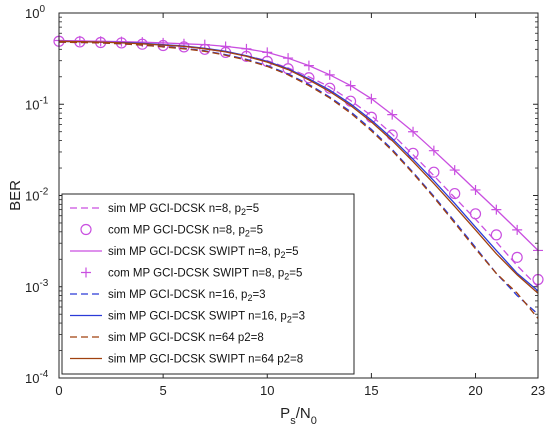 The width and height of the screenshot is (550, 435). What do you see at coordinates (303, 413) in the screenshot?
I see `x-axis-label-sep: /N` at bounding box center [303, 413].